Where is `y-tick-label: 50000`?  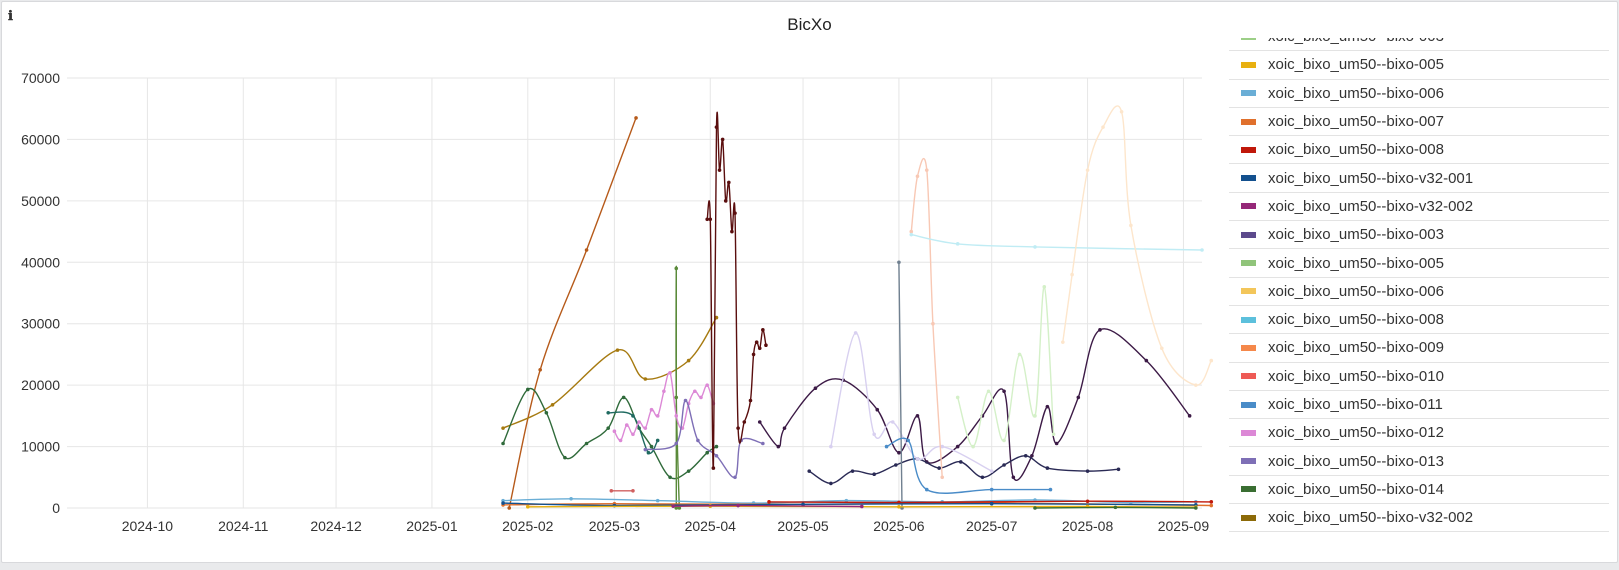
y-tick-label: 50000 is located at coordinates (40, 201).